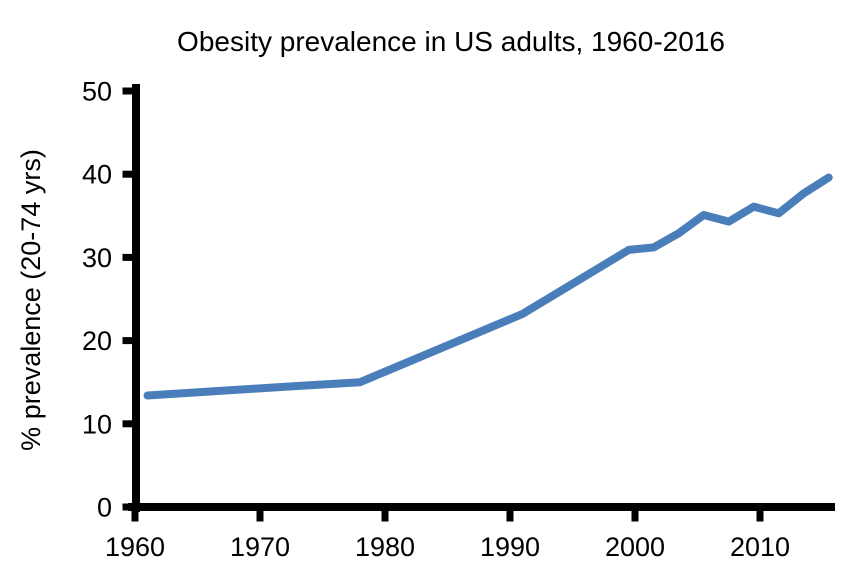 This screenshot has height=580, width=866. I want to click on y-tick-label: 20, so click(97, 341).